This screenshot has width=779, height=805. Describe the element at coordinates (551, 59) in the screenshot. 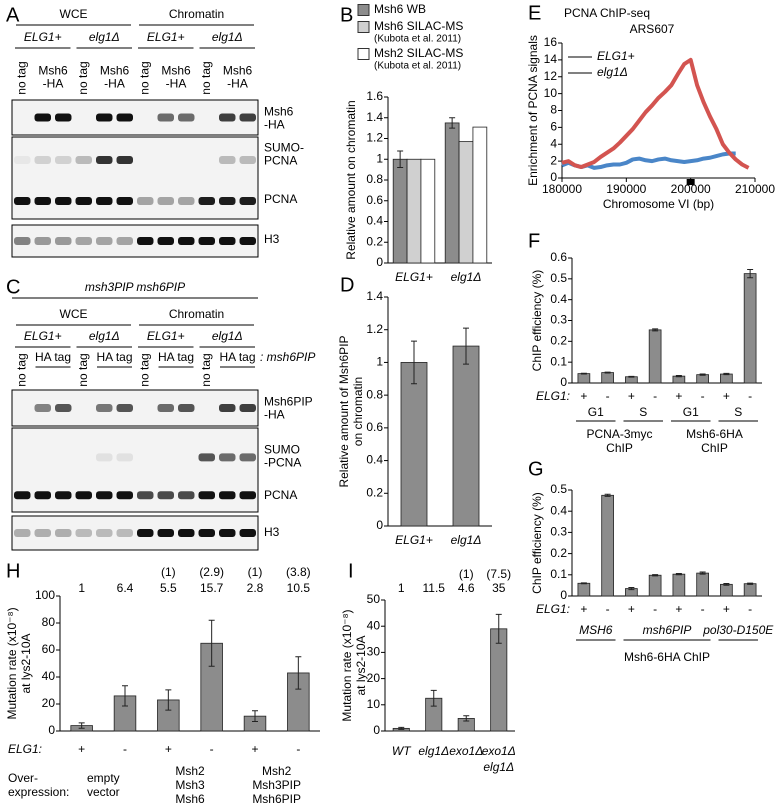

I see `y-tick-label: 14` at that location.